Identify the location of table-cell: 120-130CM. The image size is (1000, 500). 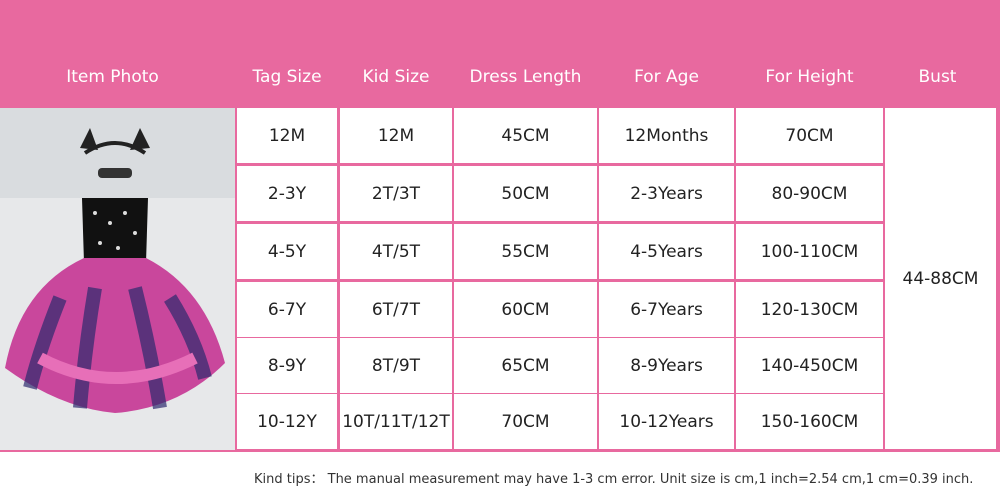
(809, 309).